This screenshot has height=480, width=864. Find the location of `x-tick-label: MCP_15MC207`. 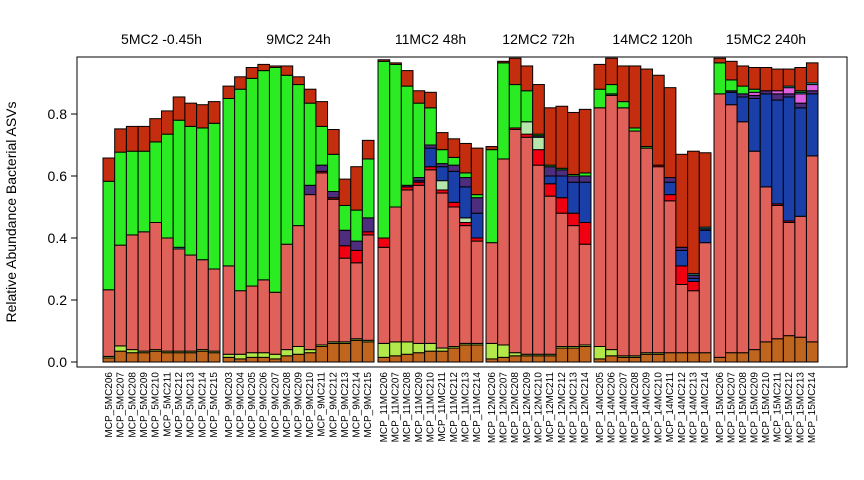

x-tick-label: MCP_15MC207 is located at coordinates (731, 408).